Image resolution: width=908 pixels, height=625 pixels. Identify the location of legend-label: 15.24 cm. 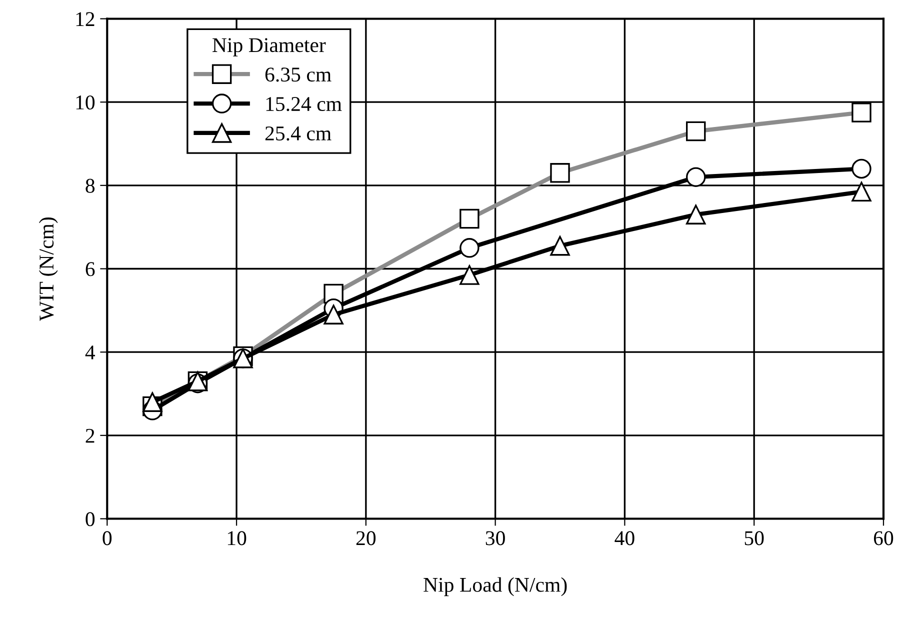
(304, 104).